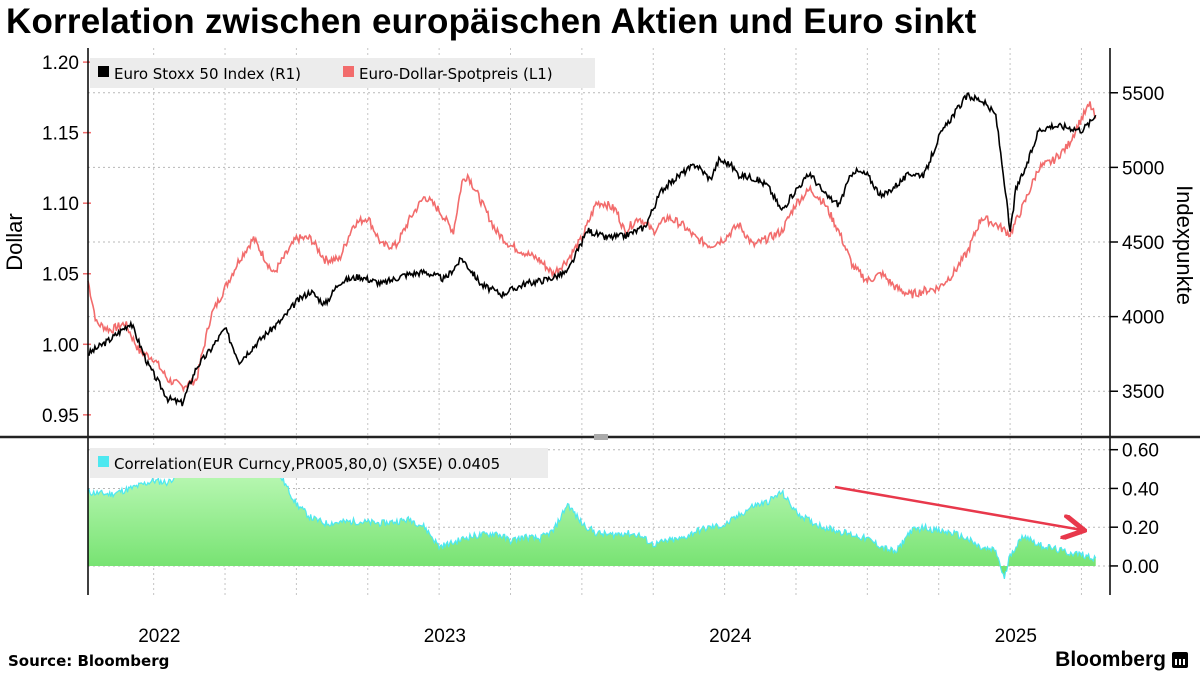 The image size is (1200, 675). What do you see at coordinates (60, 275) in the screenshot?
I see `left-tick-label-1.05: 1.05` at bounding box center [60, 275].